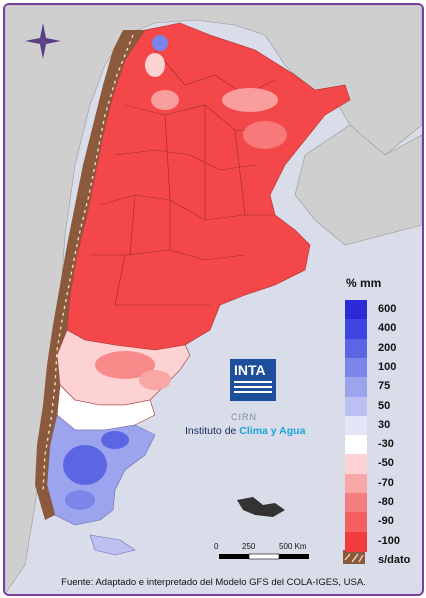 This screenshot has width=426, height=598. I want to click on legend-label: -50, so click(386, 463).